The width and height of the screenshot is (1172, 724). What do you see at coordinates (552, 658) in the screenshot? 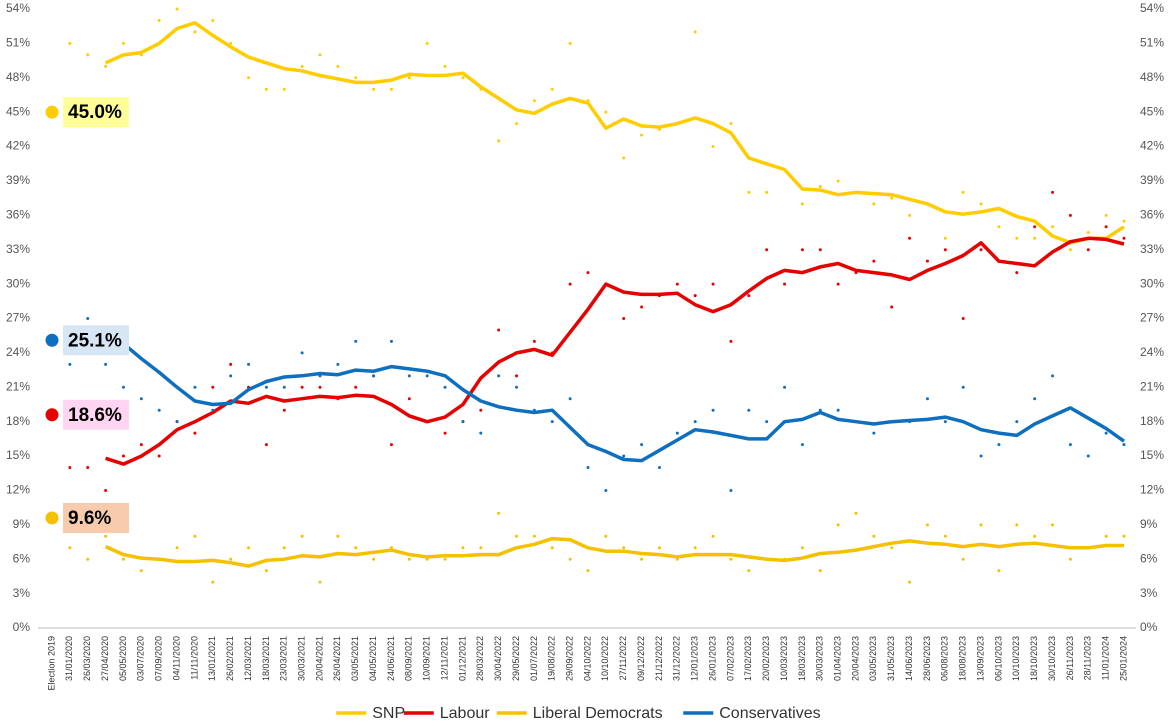
I see `x-tick-label: 19/08/2022` at bounding box center [552, 658].